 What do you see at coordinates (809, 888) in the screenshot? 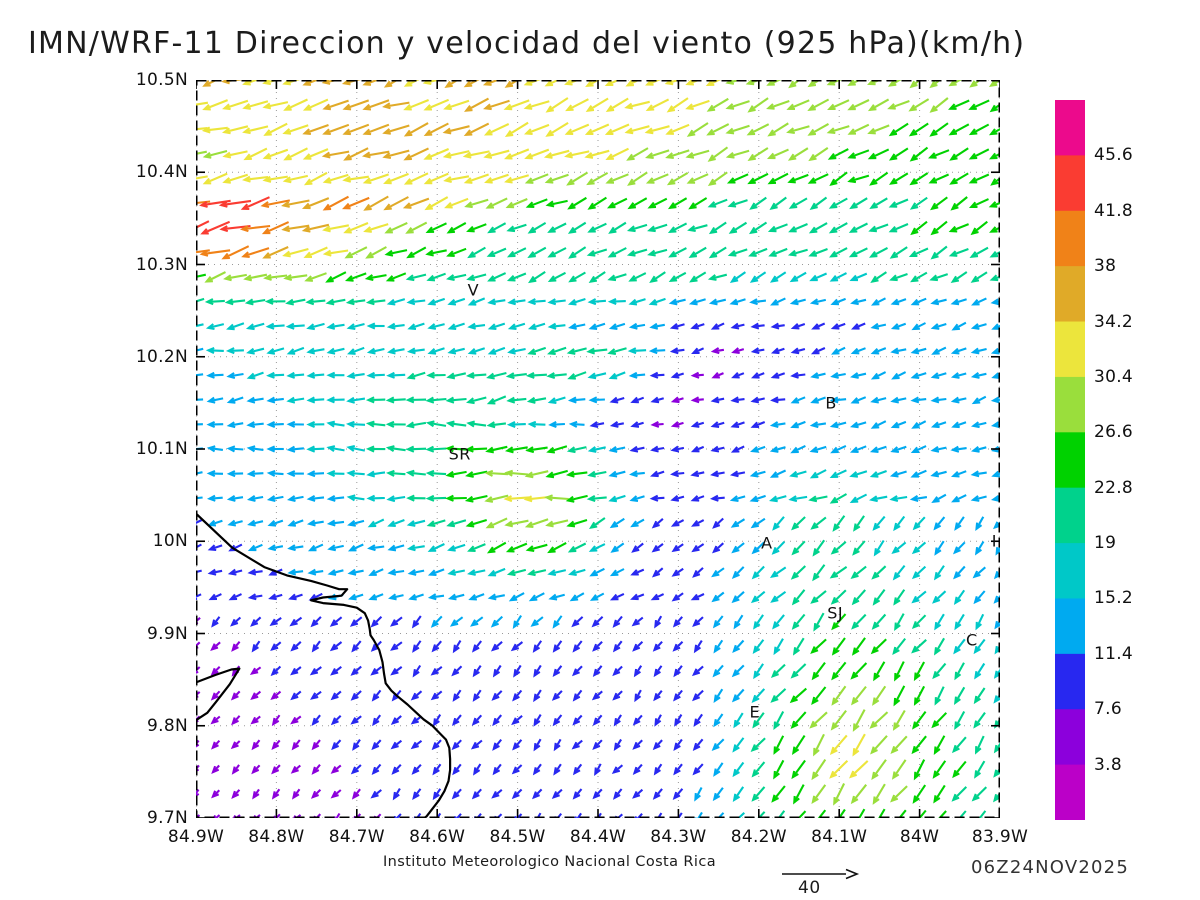
I see `reference-vector-label: 40` at bounding box center [809, 888].